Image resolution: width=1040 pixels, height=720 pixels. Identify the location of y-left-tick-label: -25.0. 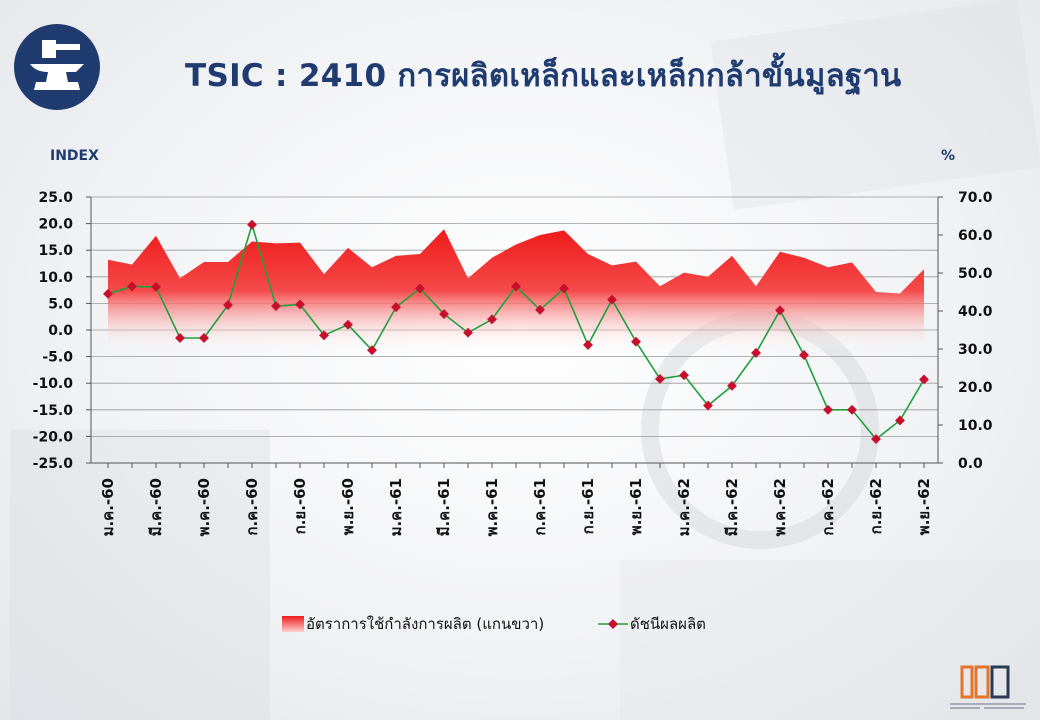
(53, 464).